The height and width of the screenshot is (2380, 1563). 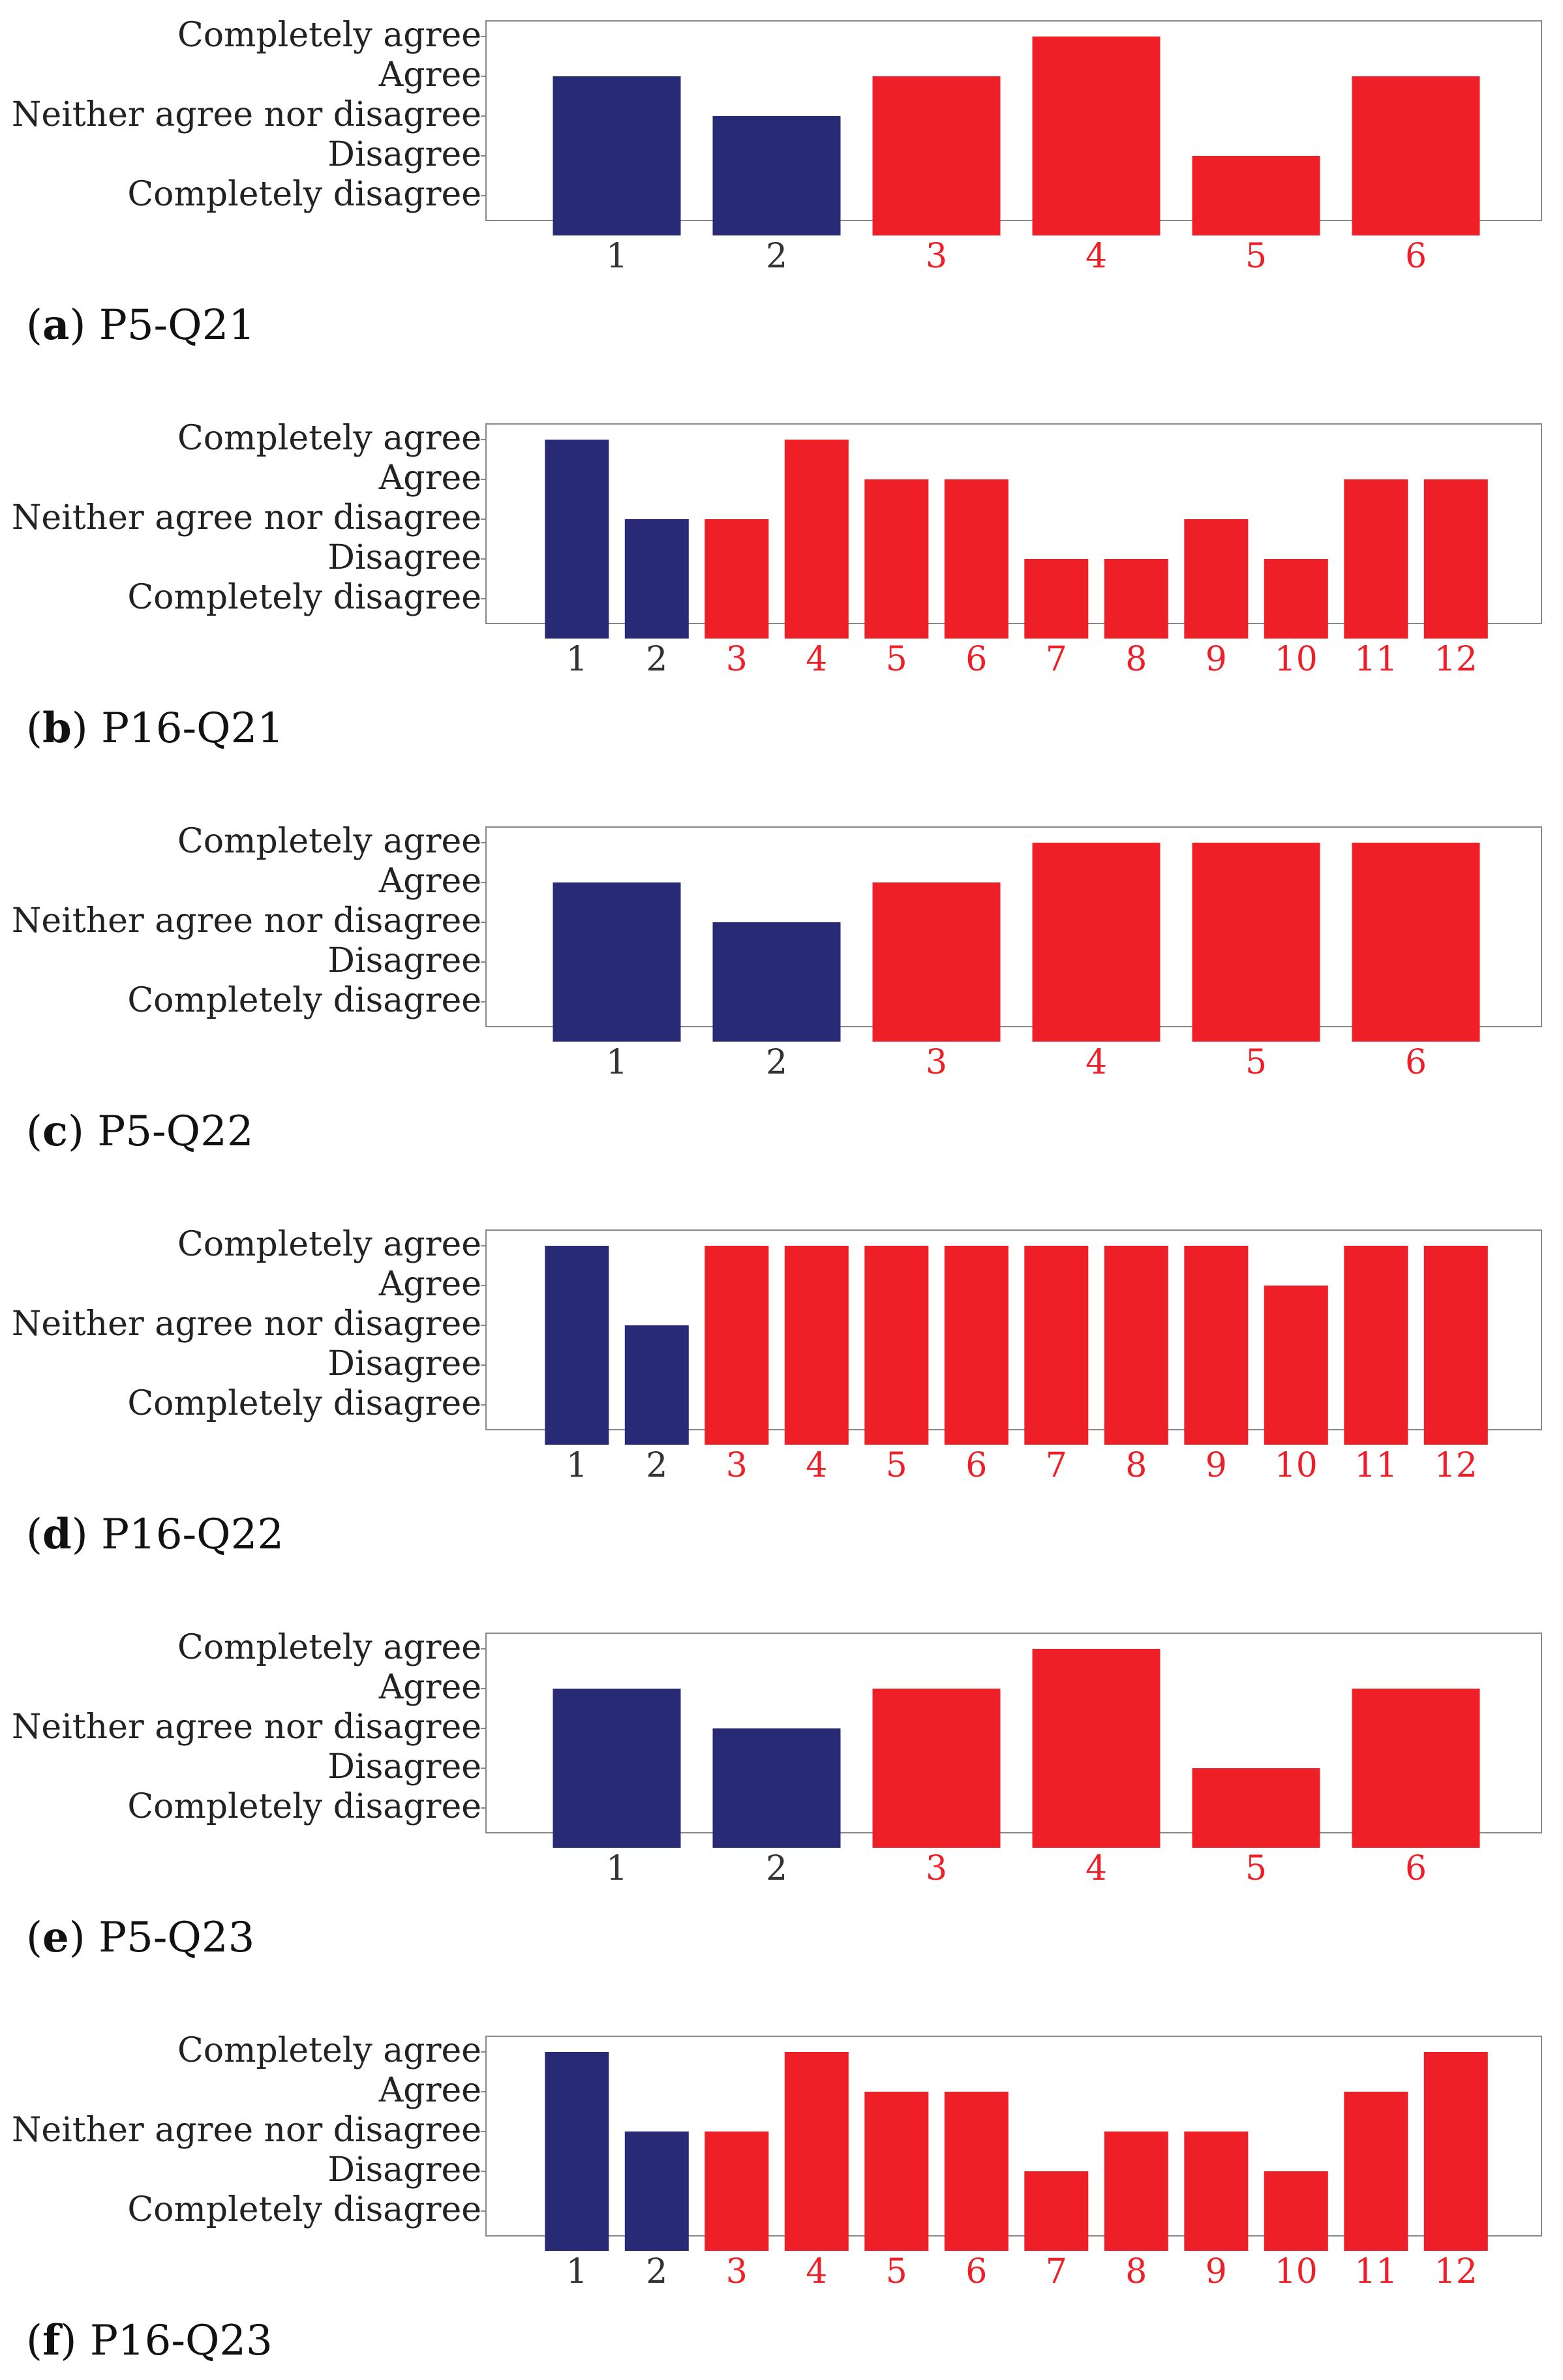 What do you see at coordinates (55, 1132) in the screenshot?
I see `caption-letter: c` at bounding box center [55, 1132].